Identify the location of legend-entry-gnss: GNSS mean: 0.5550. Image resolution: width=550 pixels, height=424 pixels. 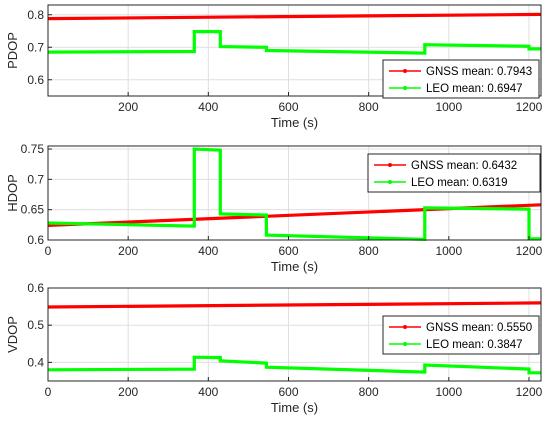
(460, 328).